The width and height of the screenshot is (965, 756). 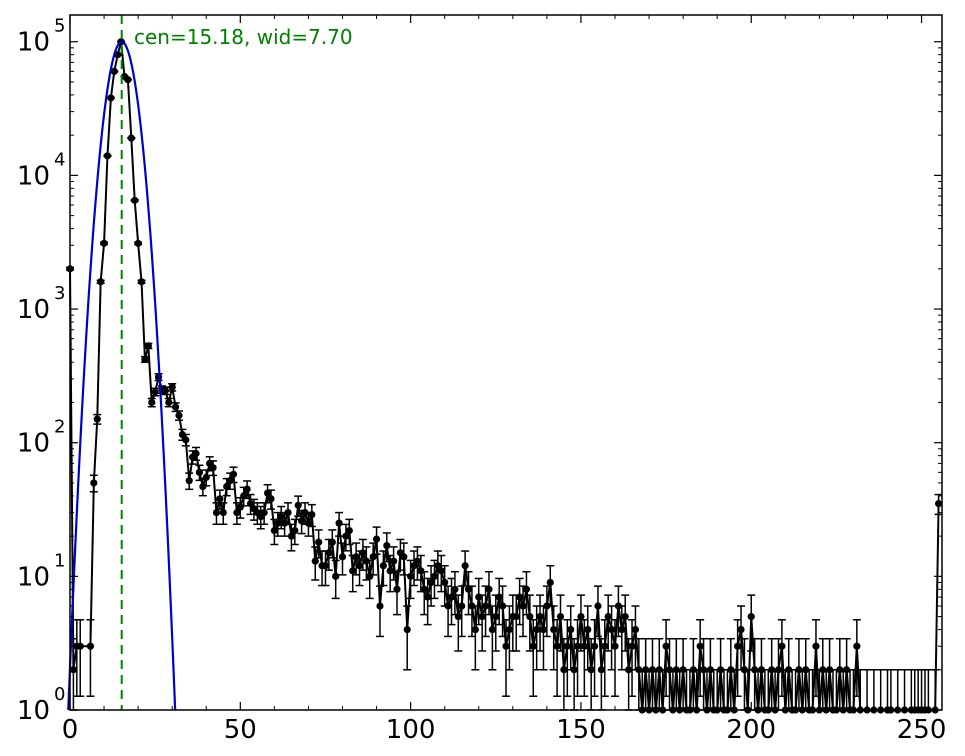 I want to click on x-tick-label: 250, so click(x=922, y=730).